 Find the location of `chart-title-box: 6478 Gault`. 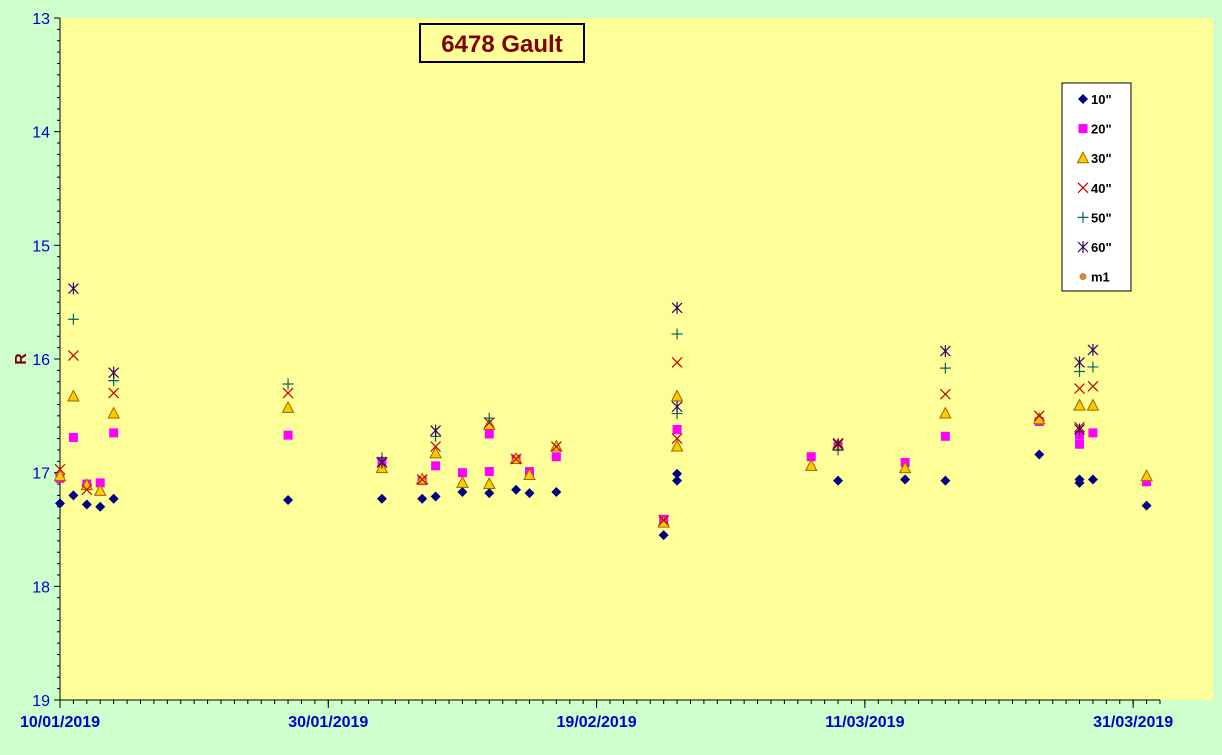

chart-title-box: 6478 Gault is located at coordinates (502, 43).